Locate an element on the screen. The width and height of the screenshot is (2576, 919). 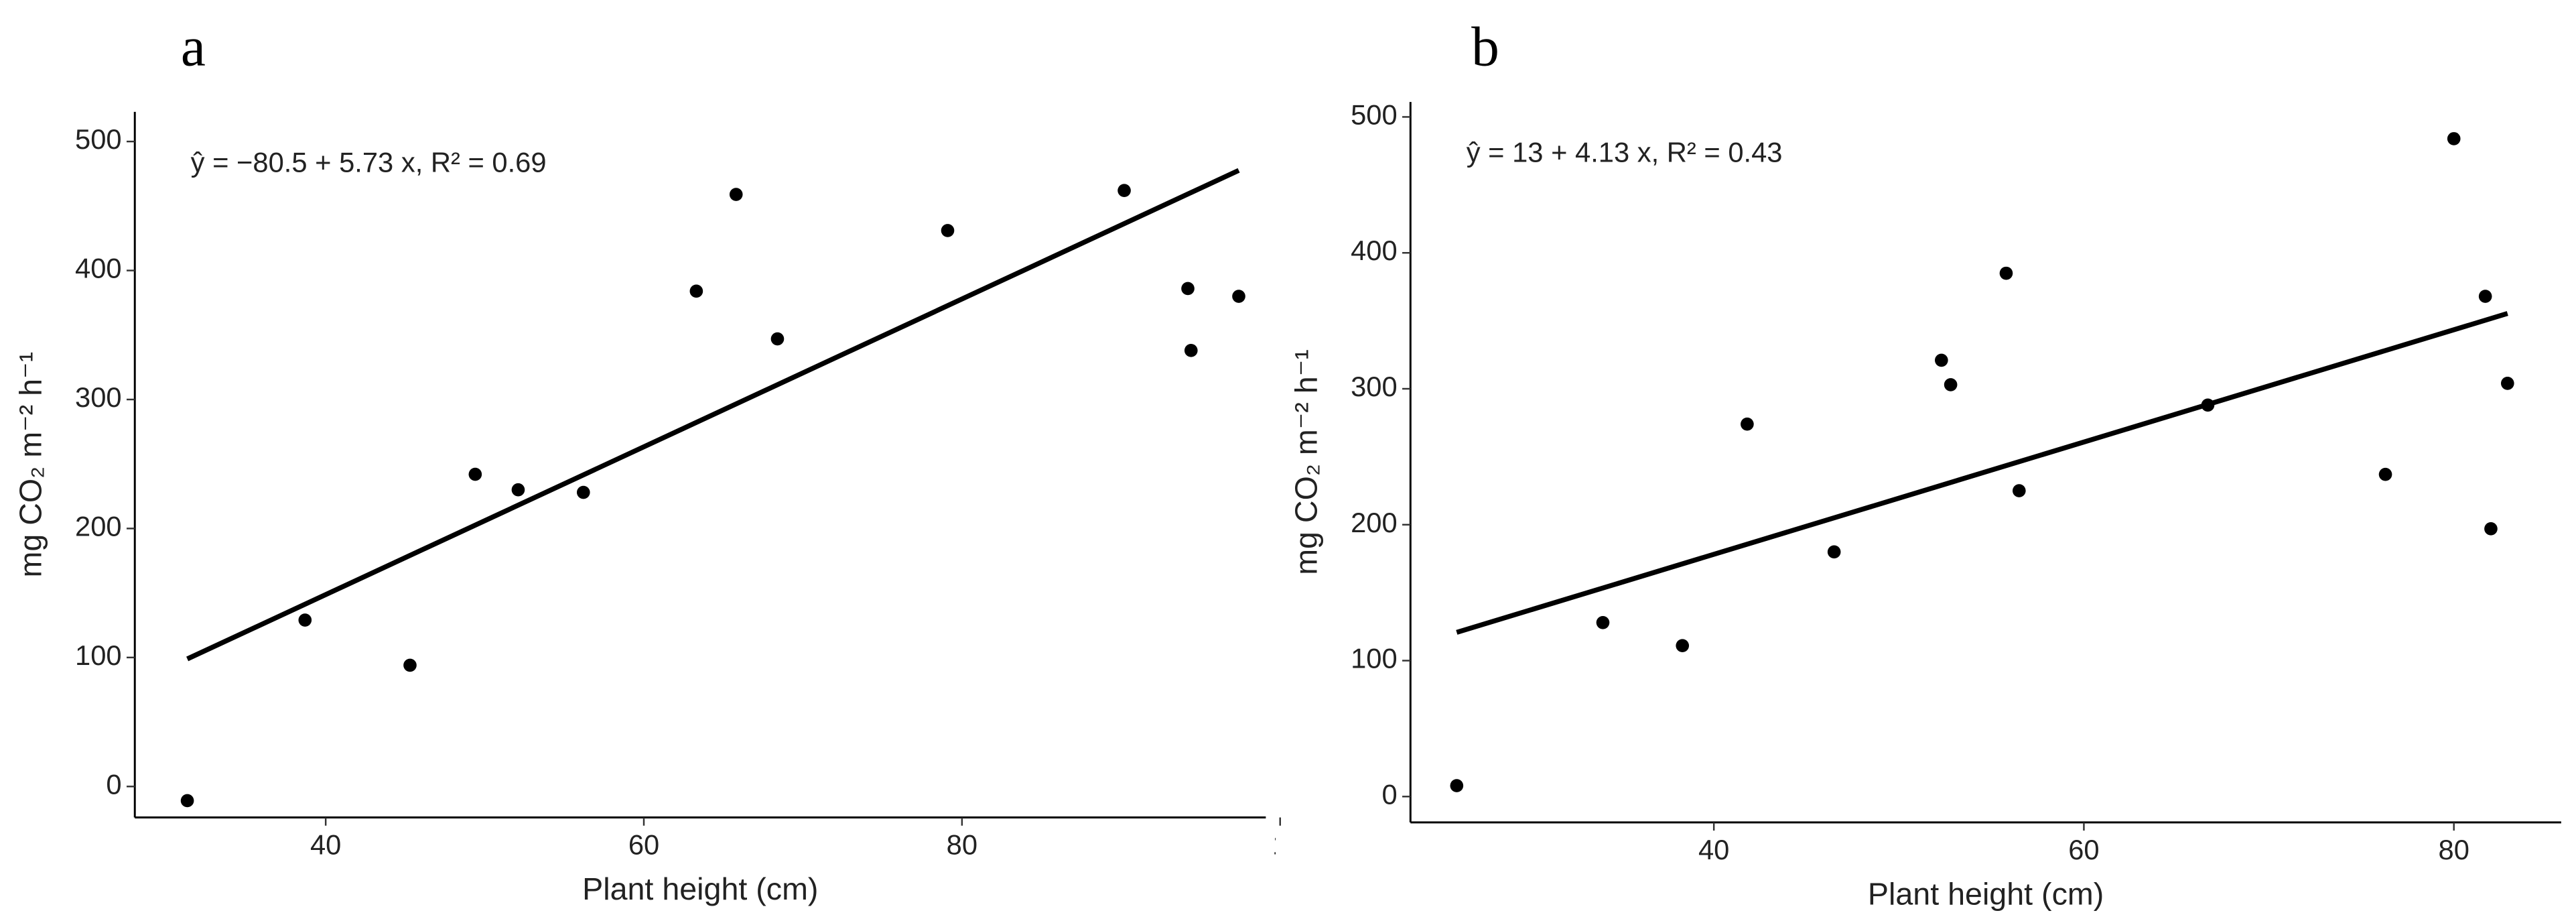
annotation: ŷ = 13 + 4.13 x, R² = 0.43 is located at coordinates (1625, 152).